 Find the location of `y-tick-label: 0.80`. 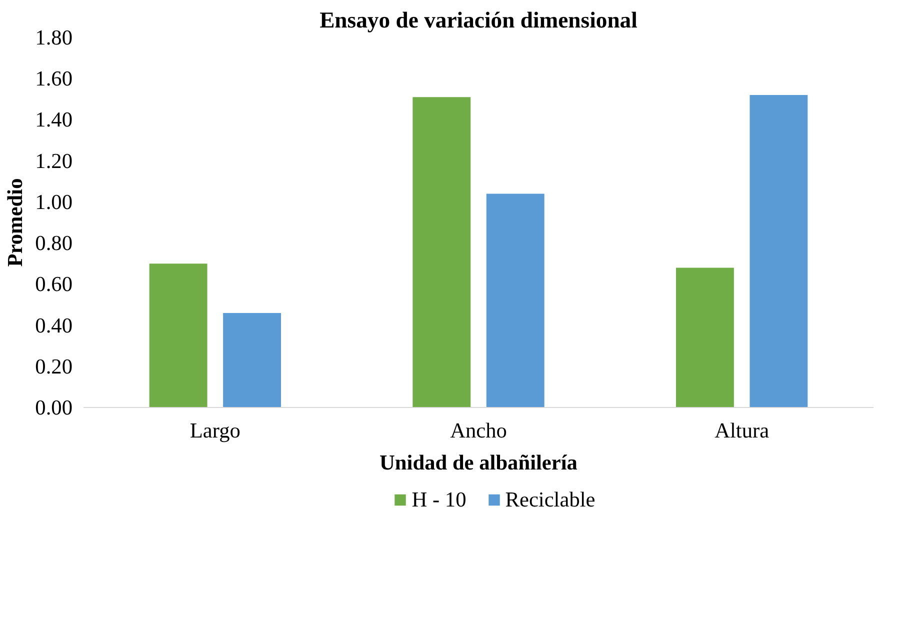

y-tick-label: 0.80 is located at coordinates (54, 243).